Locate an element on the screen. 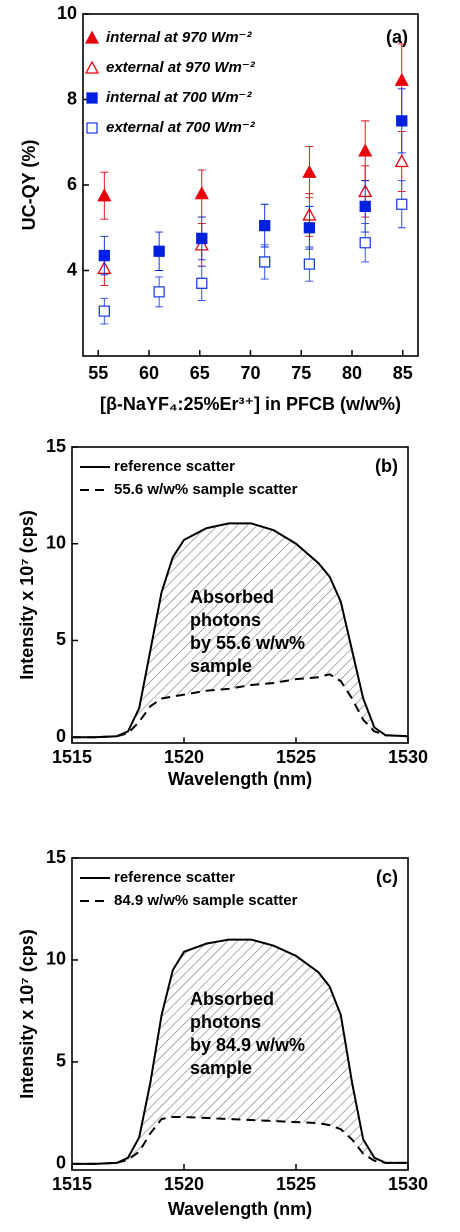 Image resolution: width=460 pixels, height=1232 pixels. panel-label: (c) is located at coordinates (387, 877).